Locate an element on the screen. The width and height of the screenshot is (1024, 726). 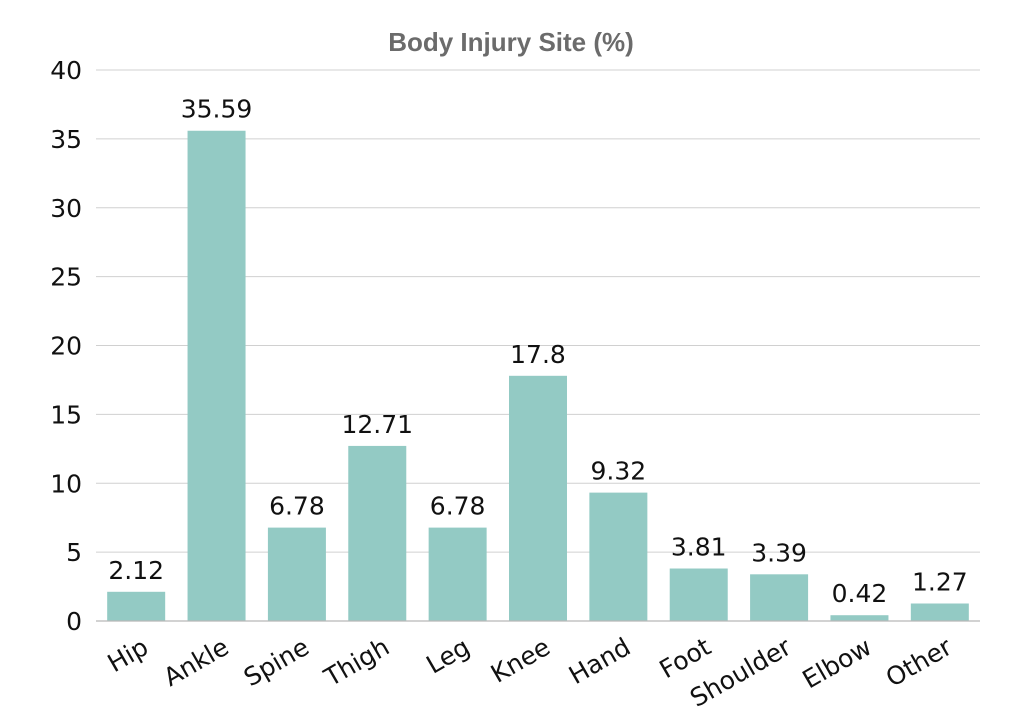
bar-ankle is located at coordinates (216, 376).